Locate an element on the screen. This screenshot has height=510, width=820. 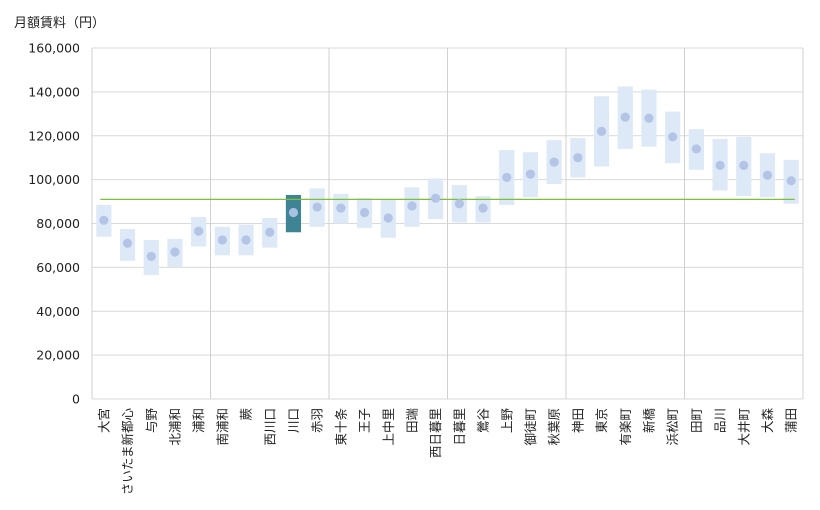
category-label: 蕨 is located at coordinates (246, 414).